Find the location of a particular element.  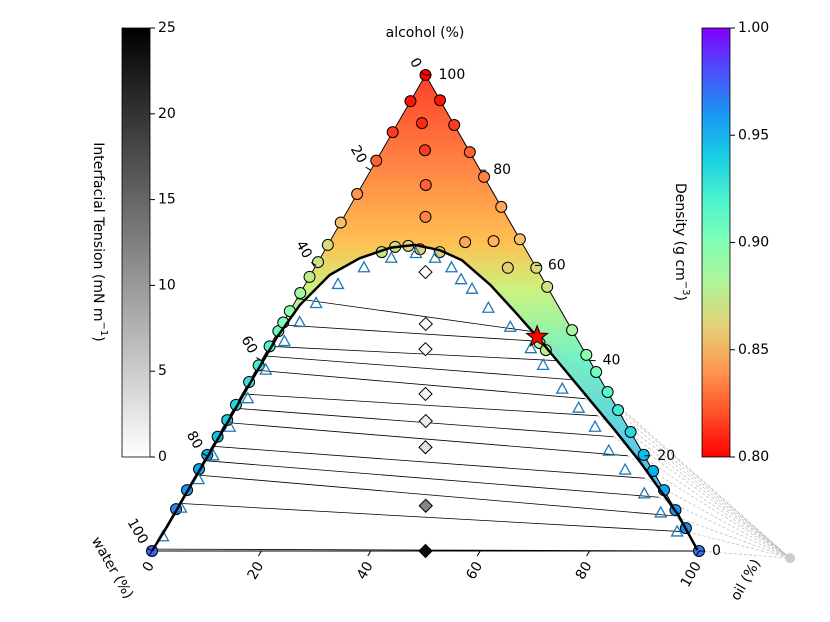

ift-colorbar-label: Interfacial Tension (mN m−1) is located at coordinates (99, 241).